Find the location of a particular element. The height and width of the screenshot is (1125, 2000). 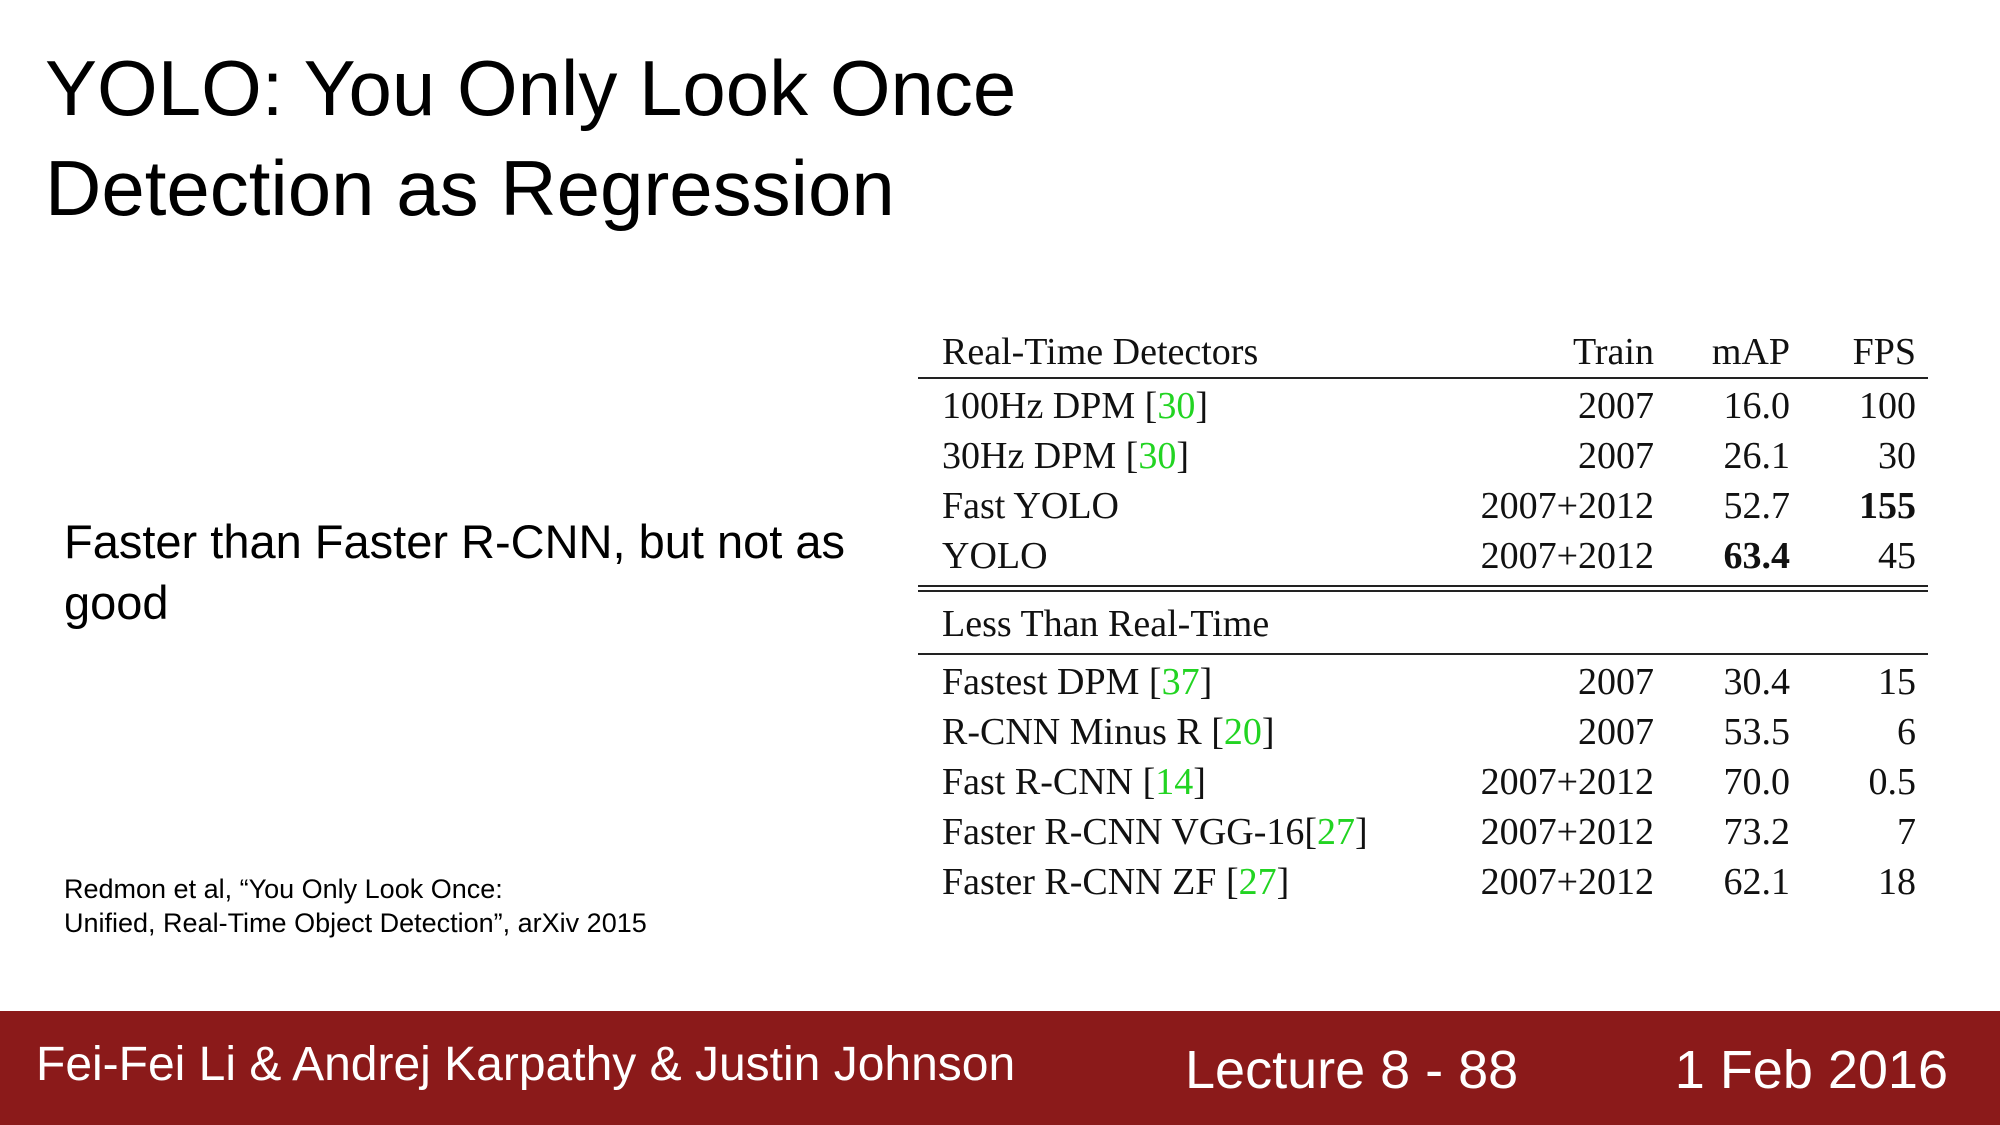

row-name: 30Hz DPM [ is located at coordinates (1040, 456).